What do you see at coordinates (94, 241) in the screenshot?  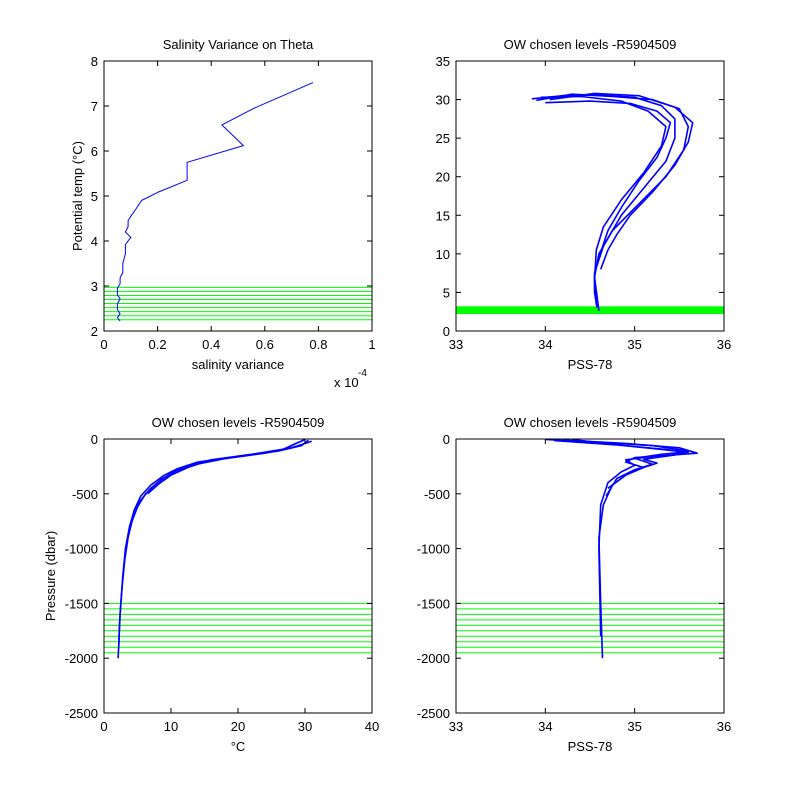 I see `y-tick-label: 4` at bounding box center [94, 241].